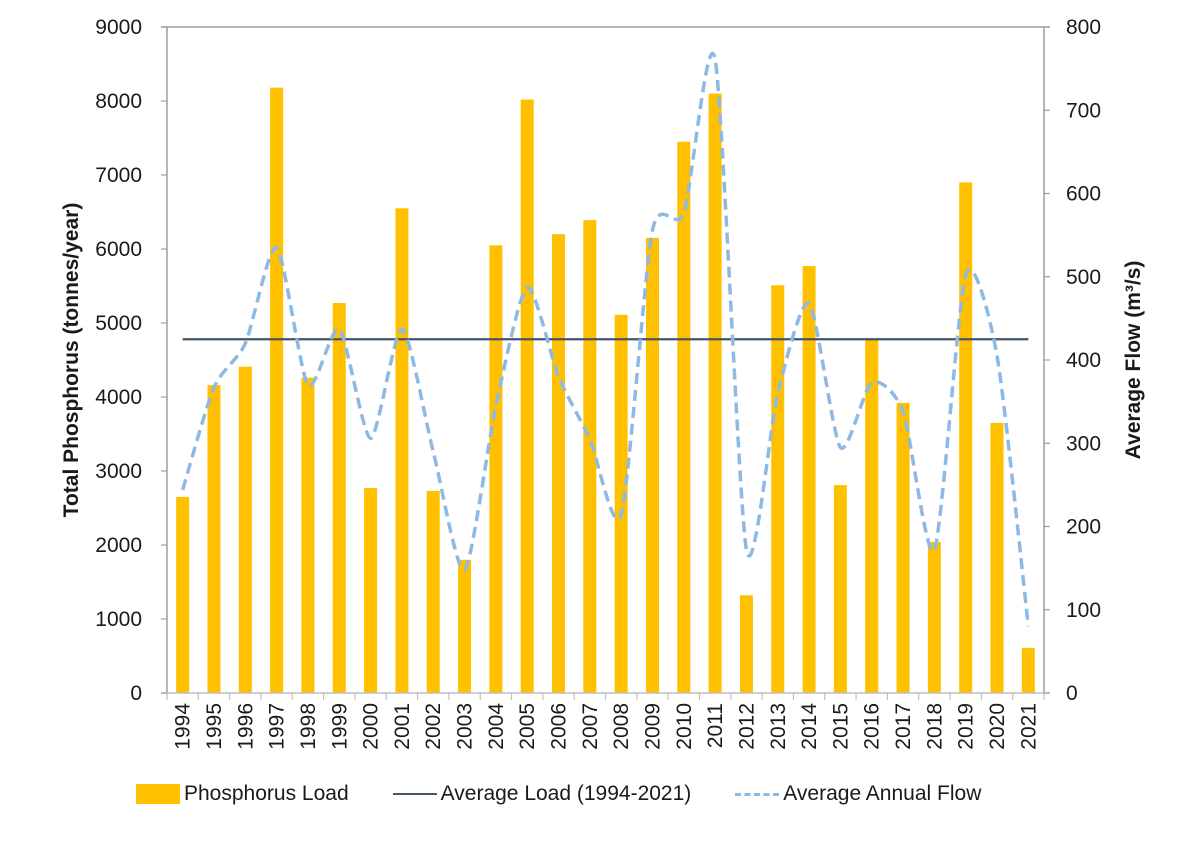 Image resolution: width=1200 pixels, height=843 pixels. I want to click on bar-2018, so click(934, 617).